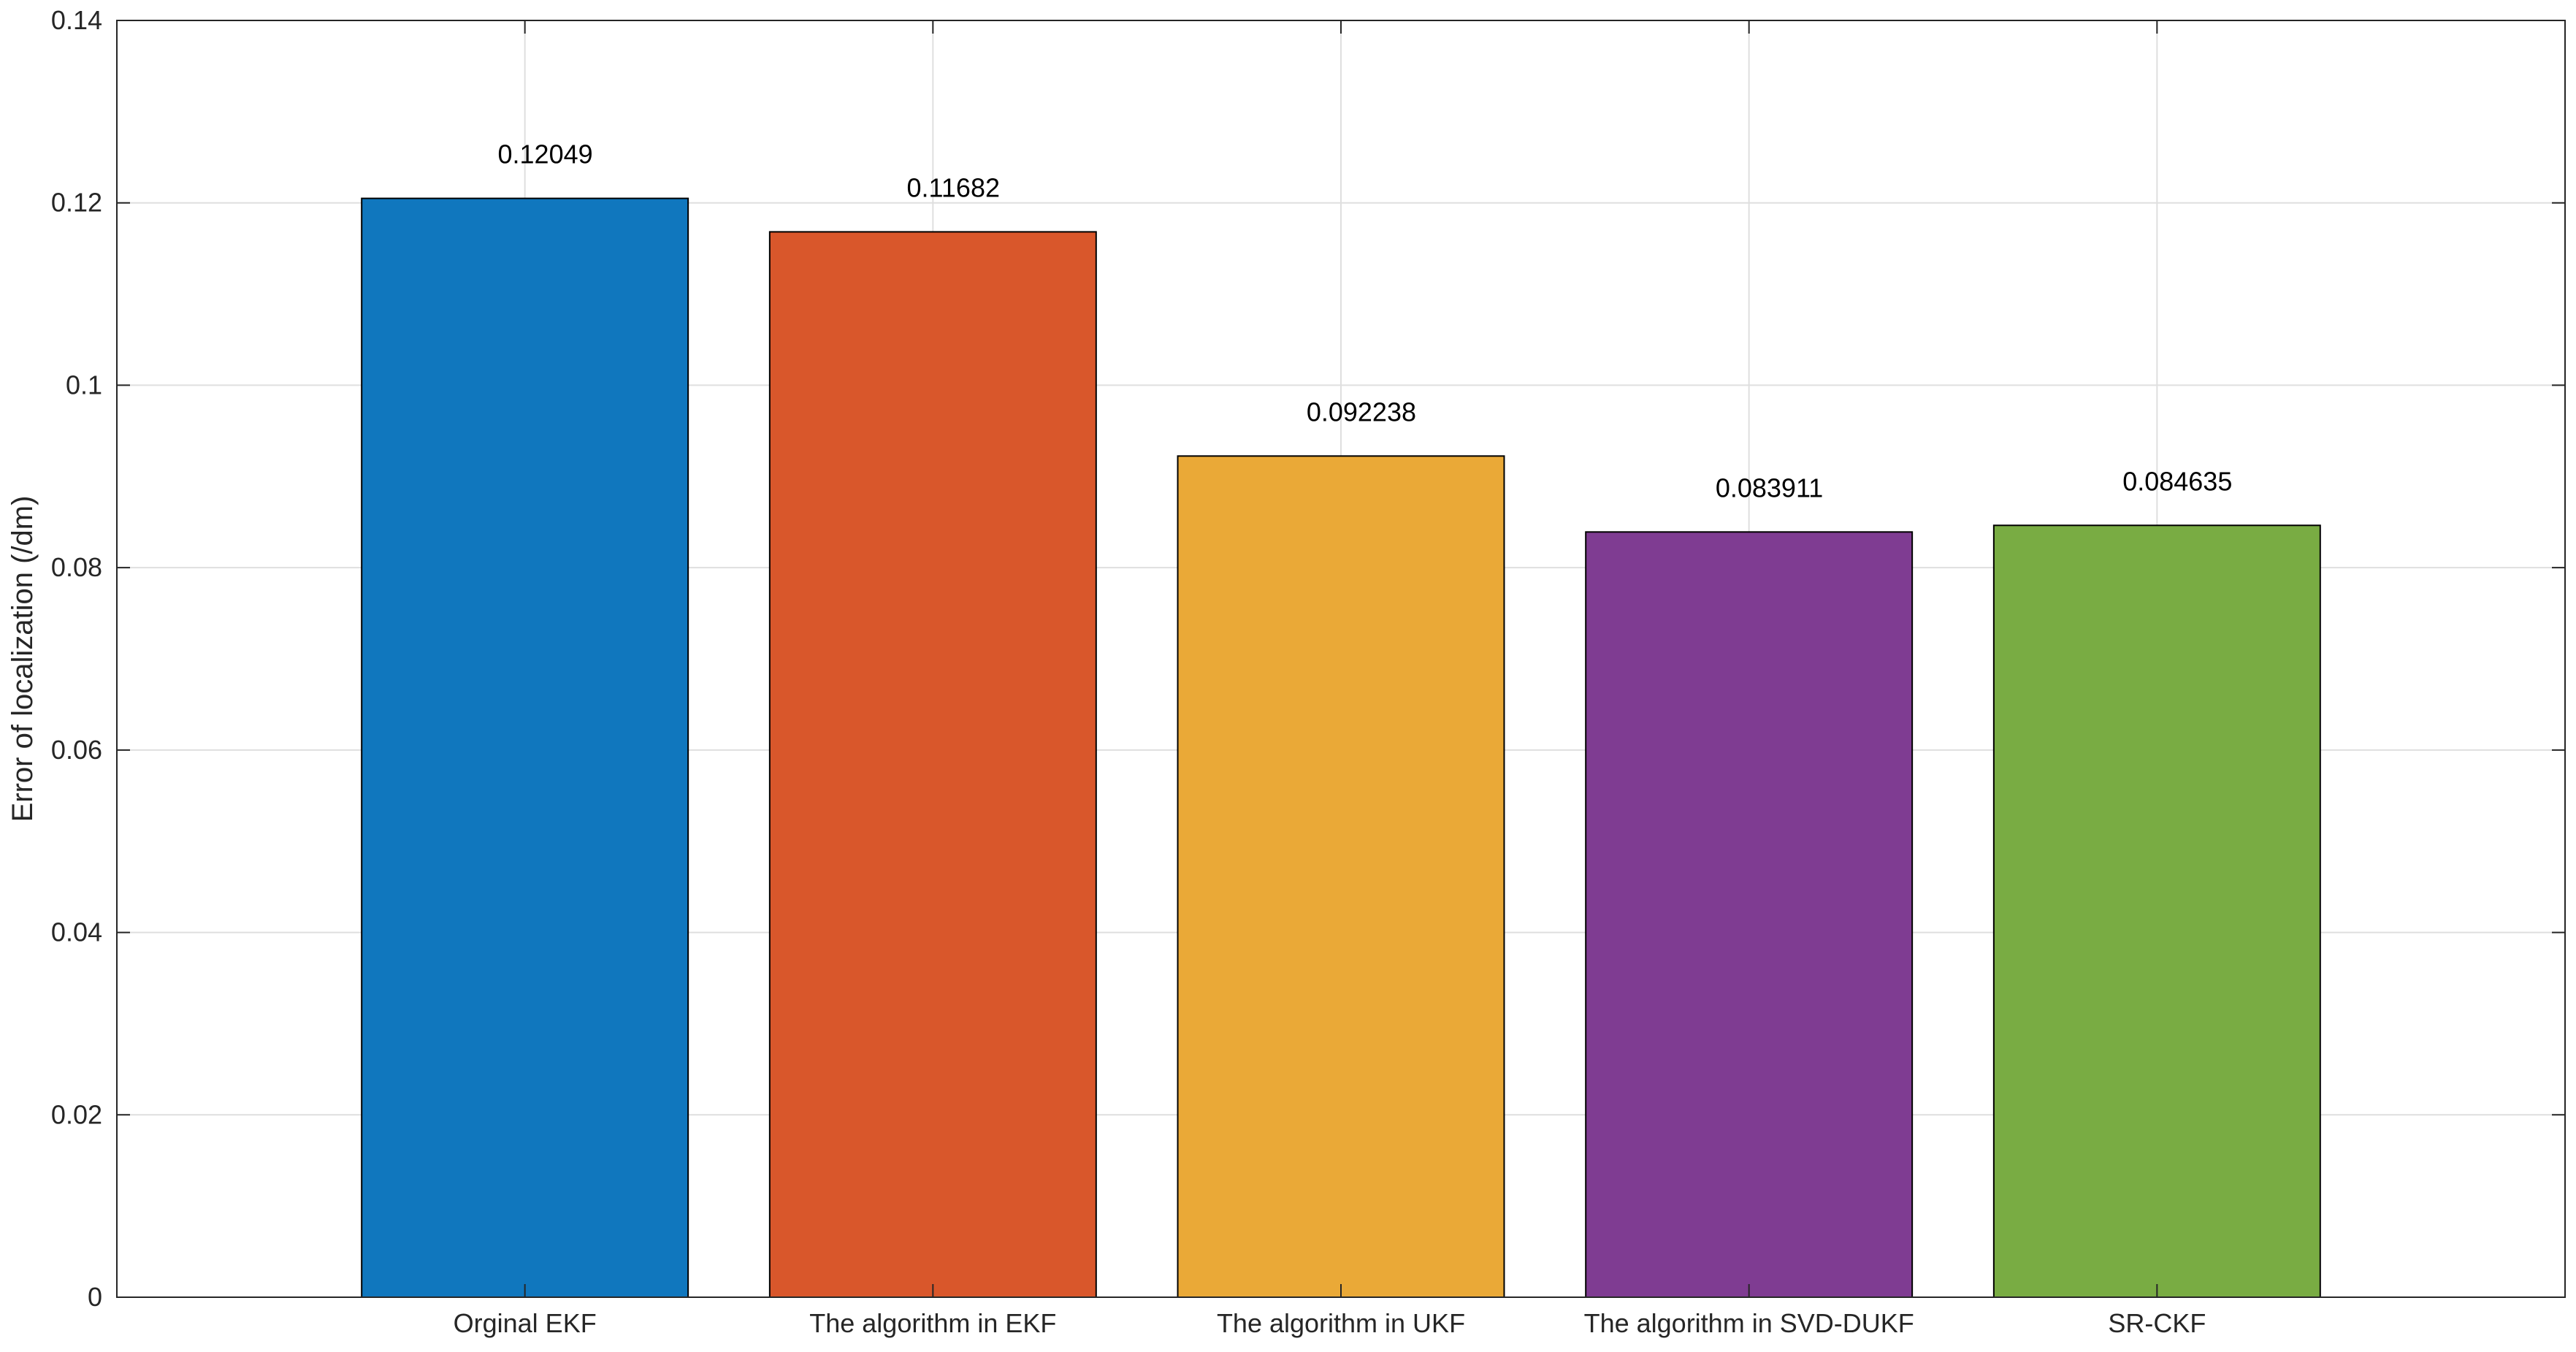  What do you see at coordinates (76, 932) in the screenshot?
I see `y-tick-label: 0.04` at bounding box center [76, 932].